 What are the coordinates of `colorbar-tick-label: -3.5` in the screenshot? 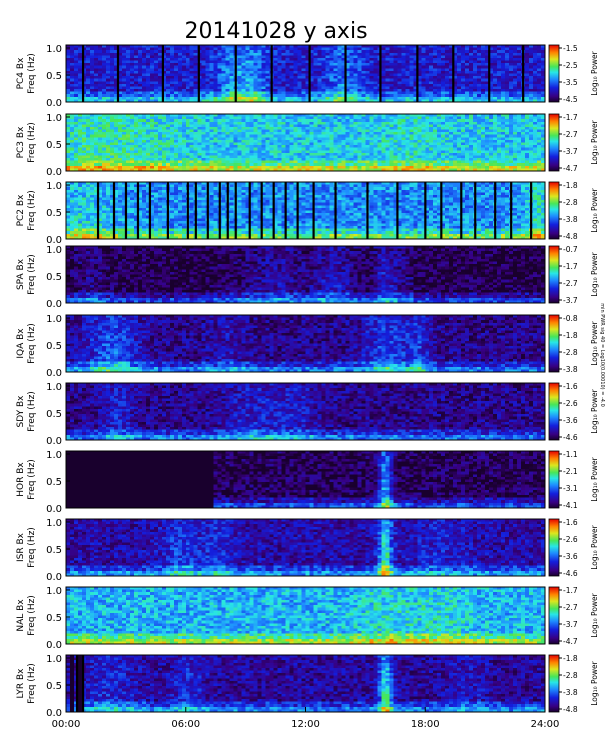 It's located at (570, 82).